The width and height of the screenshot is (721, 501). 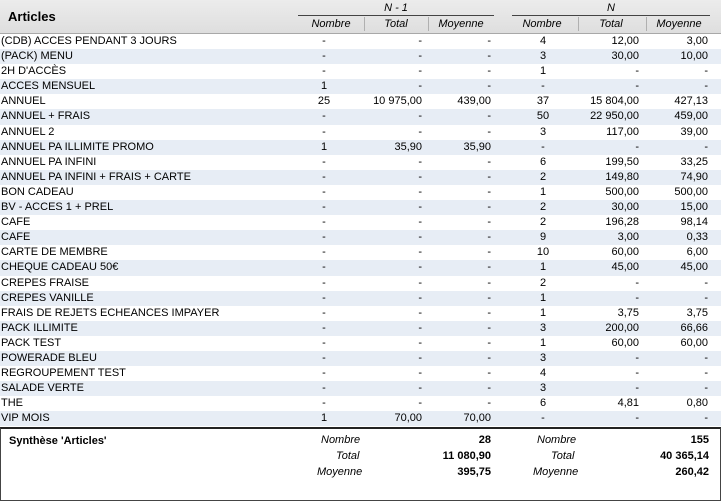 I want to click on summary-cur-moyenne-label: Moyenne, so click(x=556, y=472).